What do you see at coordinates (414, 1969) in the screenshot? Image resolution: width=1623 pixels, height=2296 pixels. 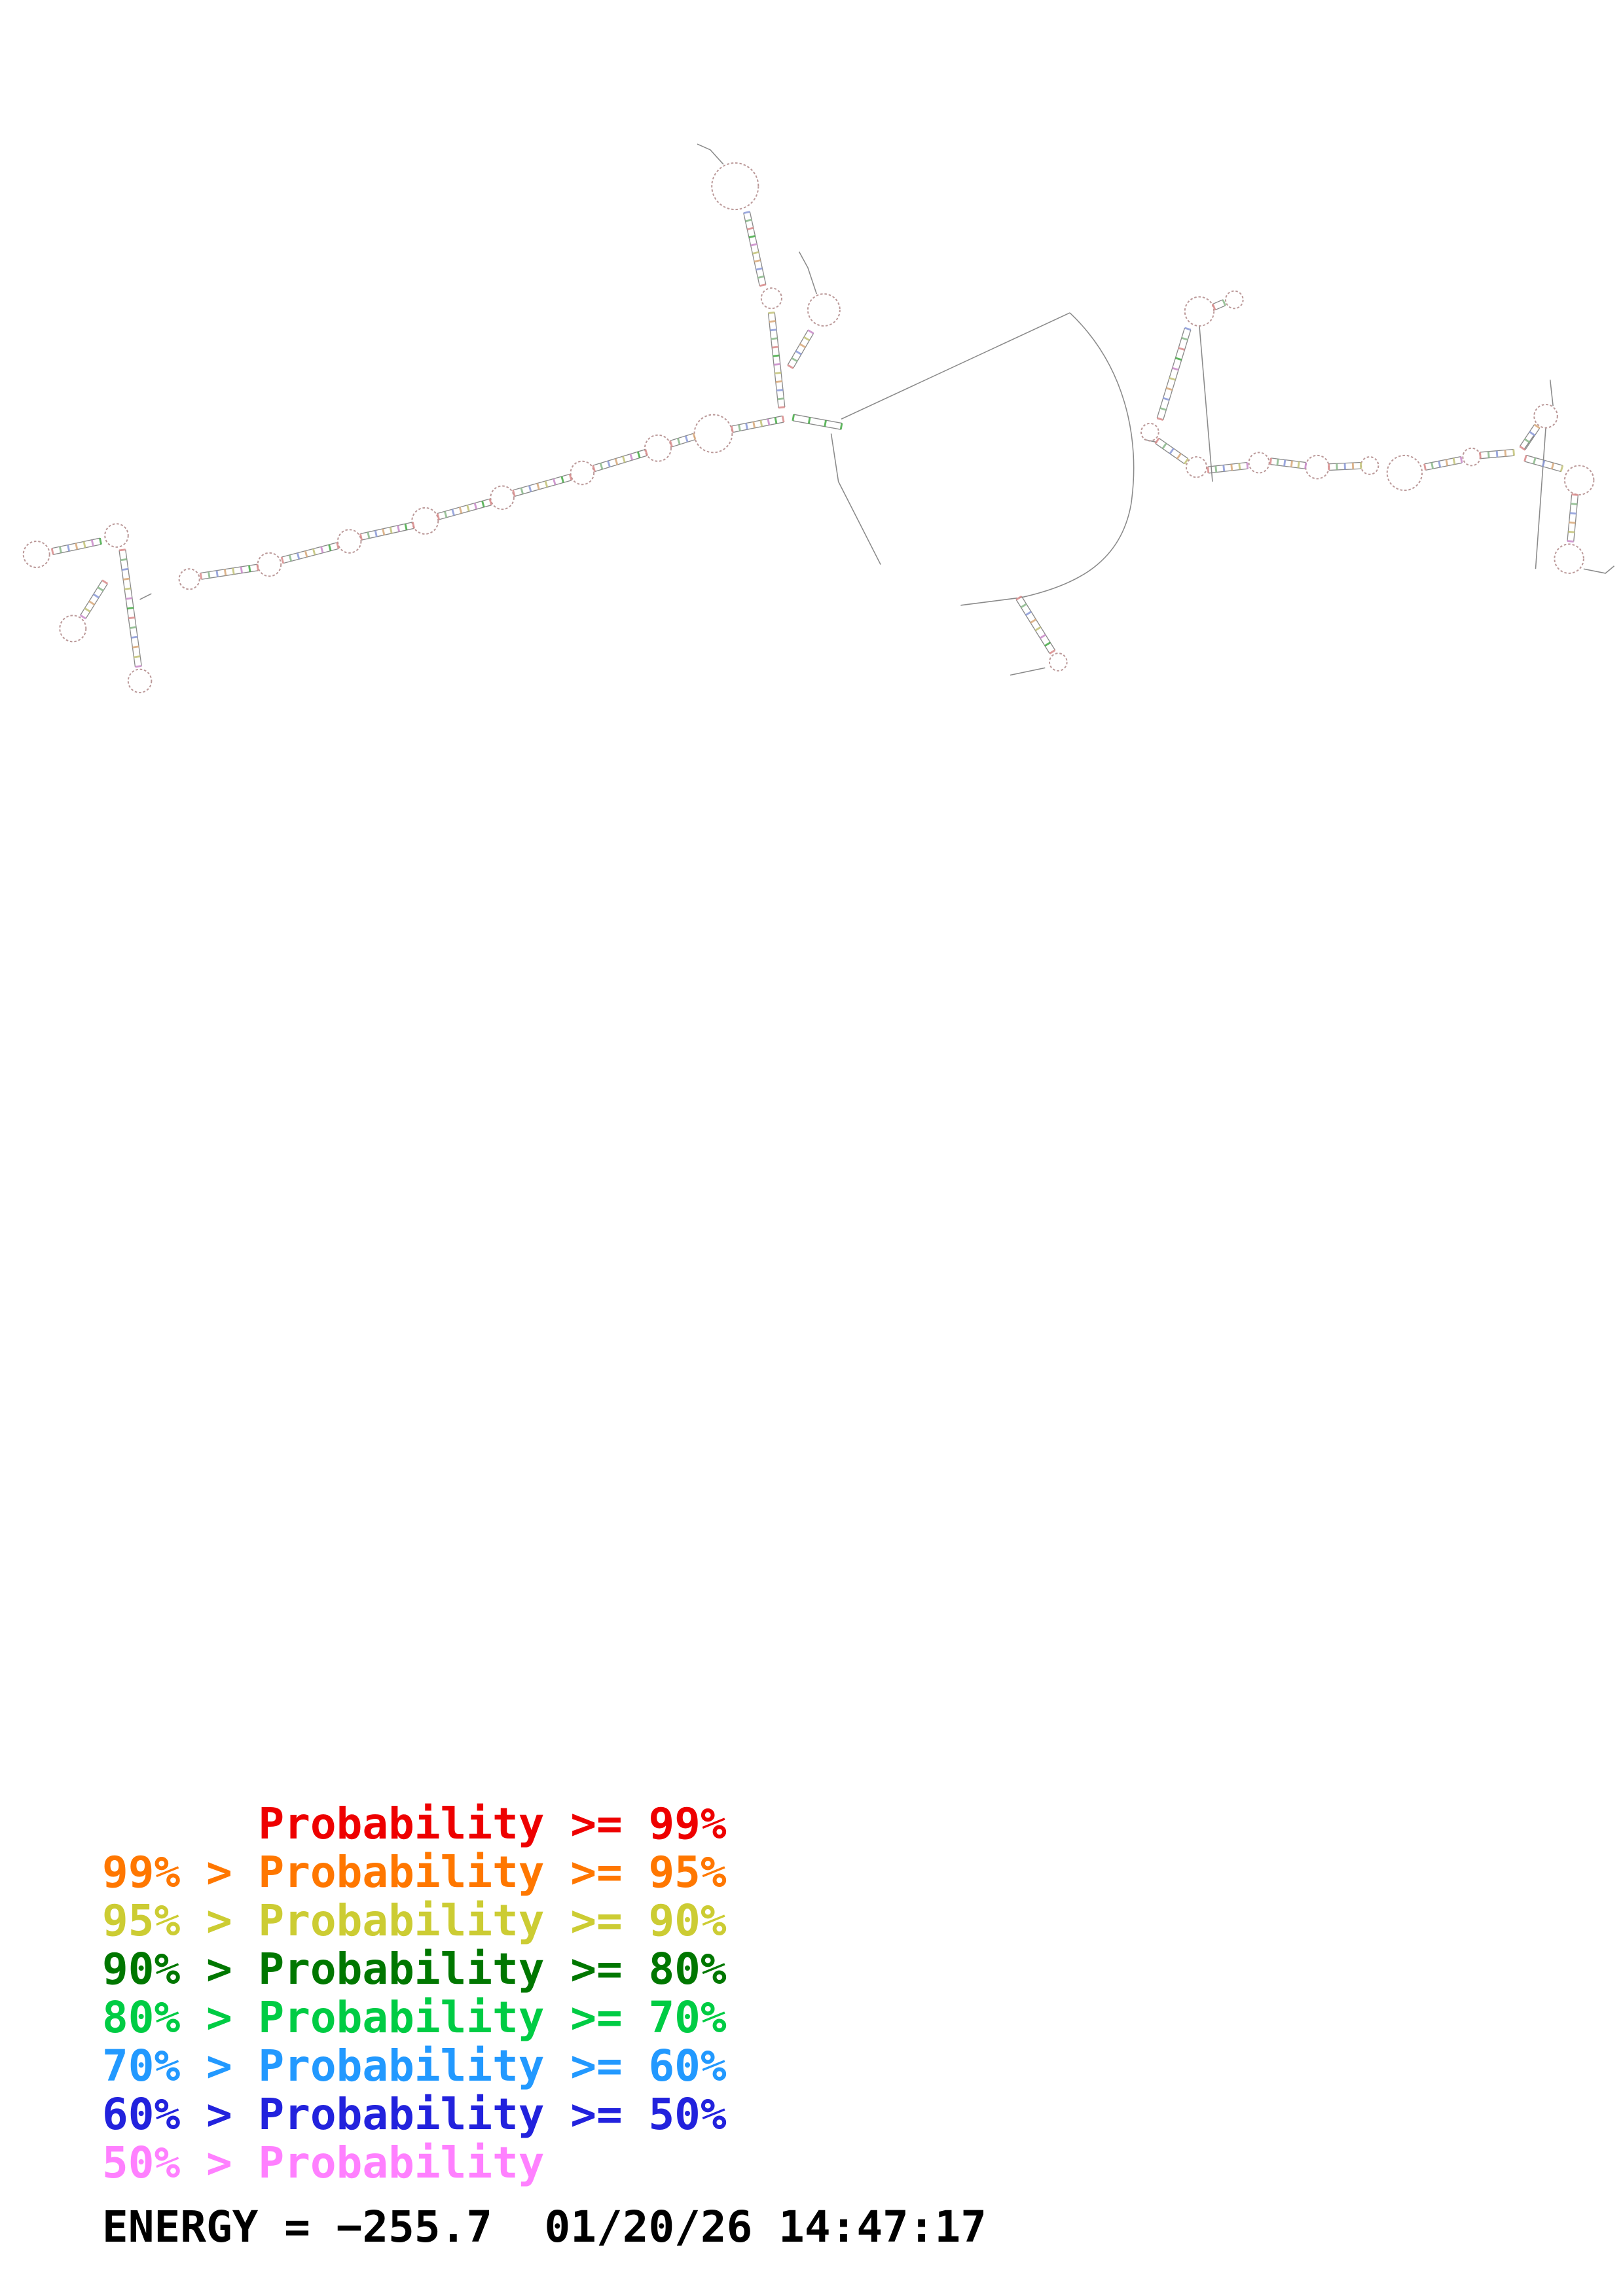 I see `legend-entry: 90% > Probability >= 80%` at bounding box center [414, 1969].